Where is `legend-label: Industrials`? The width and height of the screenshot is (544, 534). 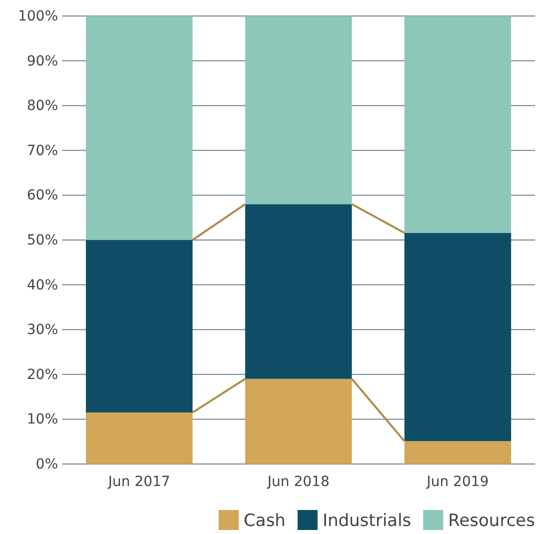
legend-label: Industrials is located at coordinates (367, 521).